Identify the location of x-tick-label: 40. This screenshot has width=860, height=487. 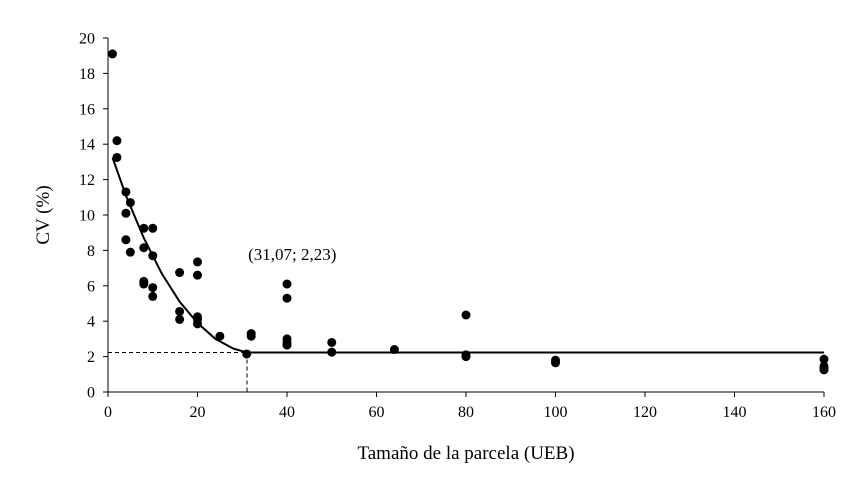
(287, 412).